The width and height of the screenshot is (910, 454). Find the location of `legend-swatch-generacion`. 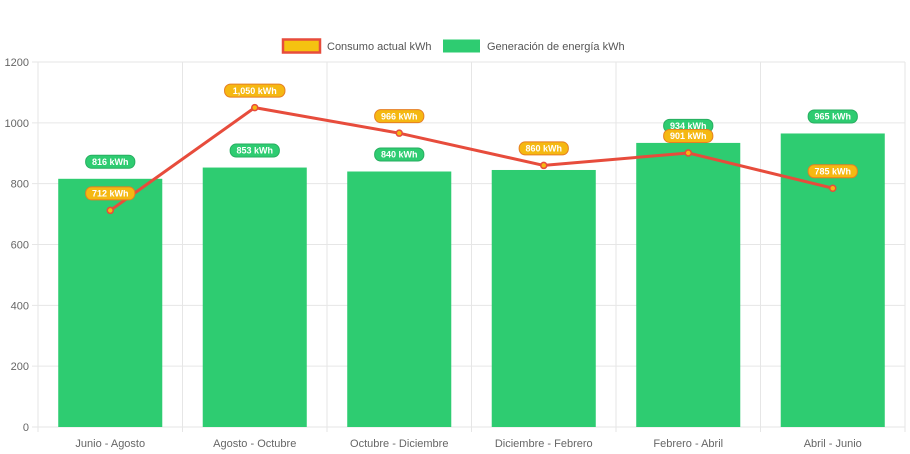

legend-swatch-generacion is located at coordinates (461, 46).